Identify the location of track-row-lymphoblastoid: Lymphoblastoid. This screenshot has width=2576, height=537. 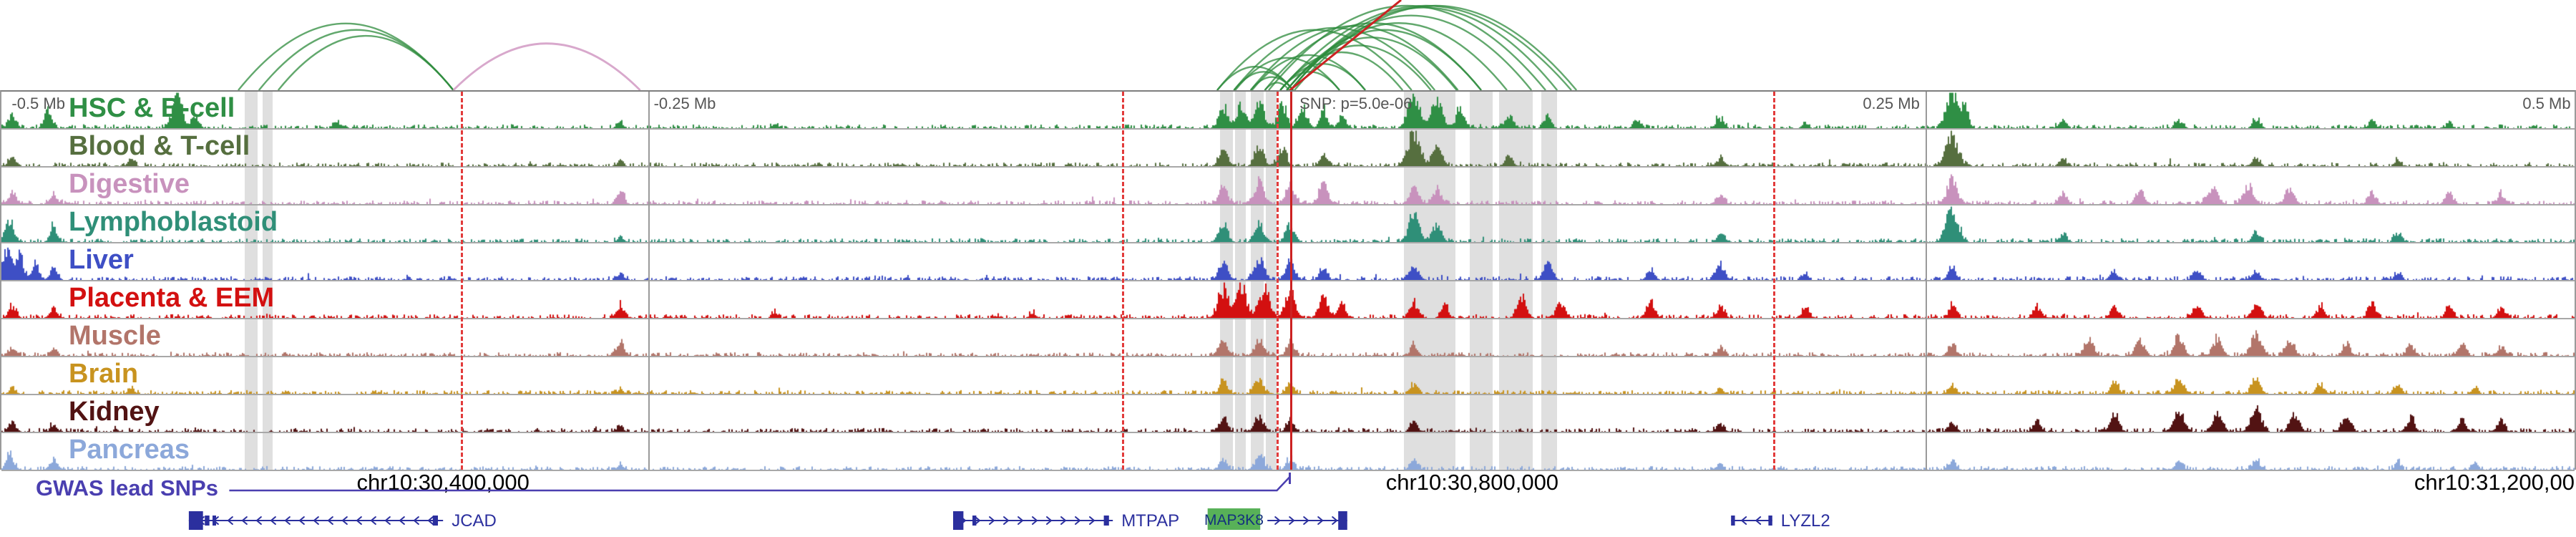
(1288, 224).